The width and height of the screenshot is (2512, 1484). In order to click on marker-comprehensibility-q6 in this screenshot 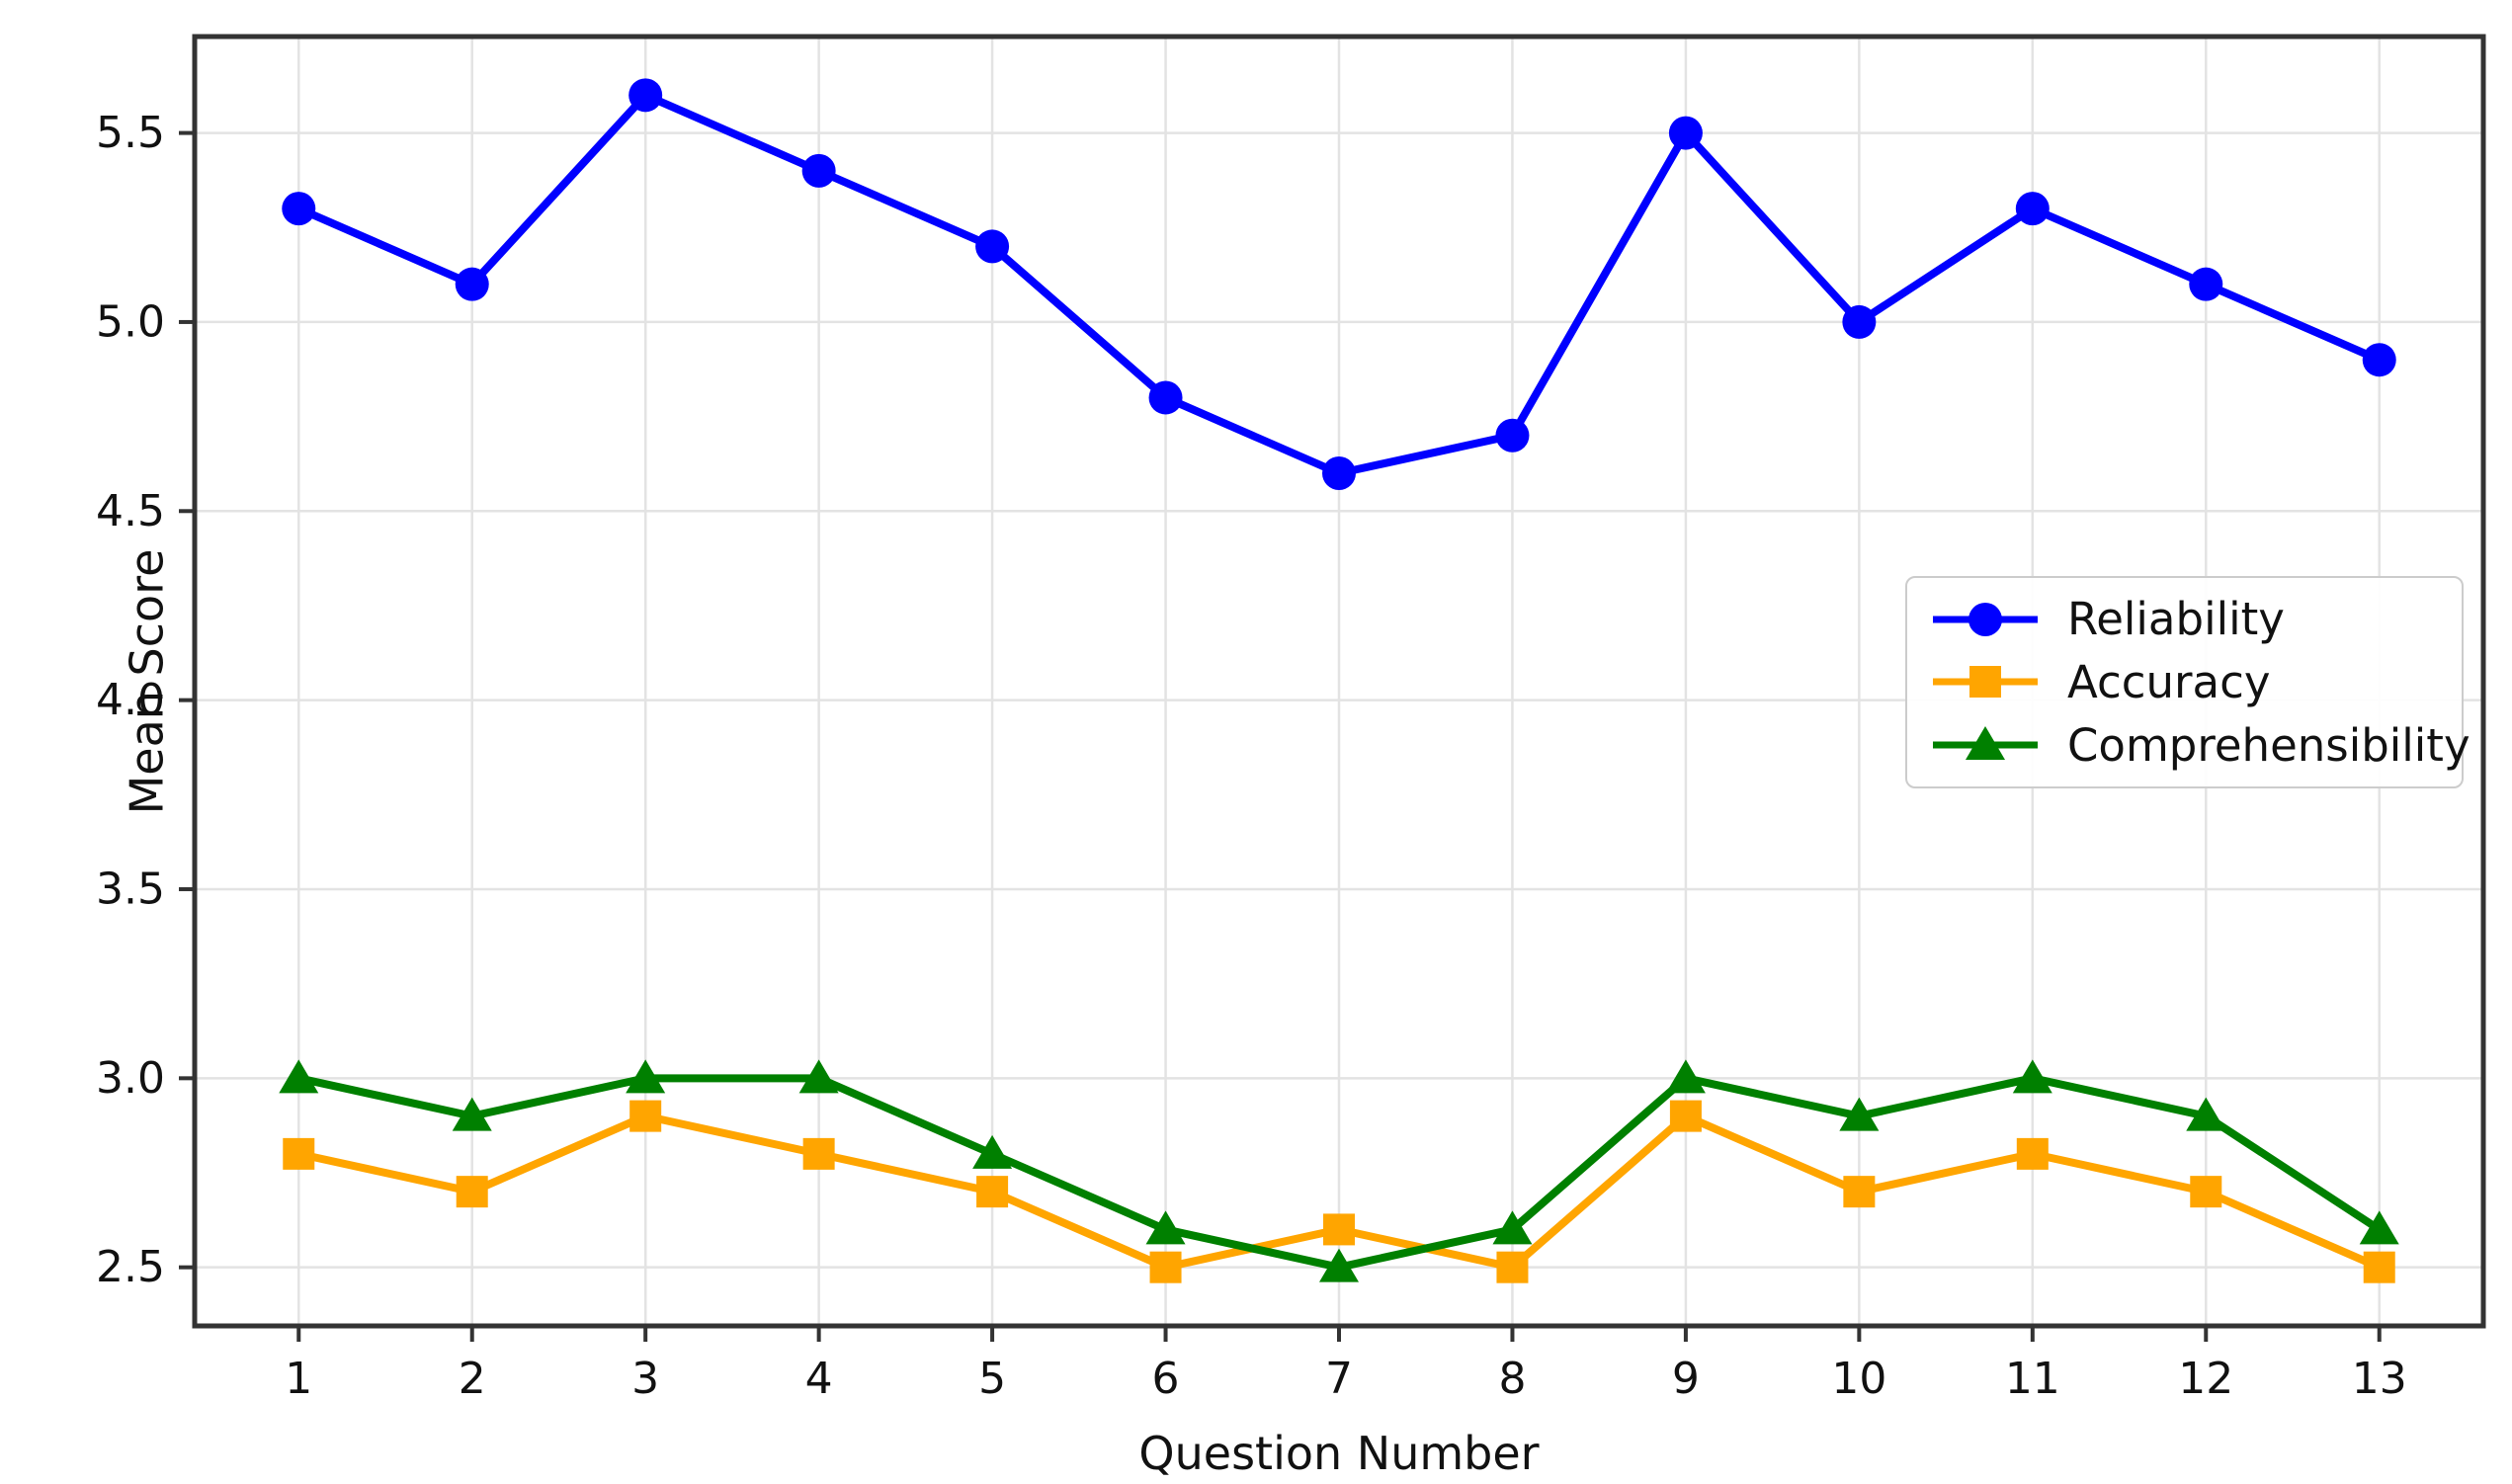, I will do `click(1166, 1227)`.